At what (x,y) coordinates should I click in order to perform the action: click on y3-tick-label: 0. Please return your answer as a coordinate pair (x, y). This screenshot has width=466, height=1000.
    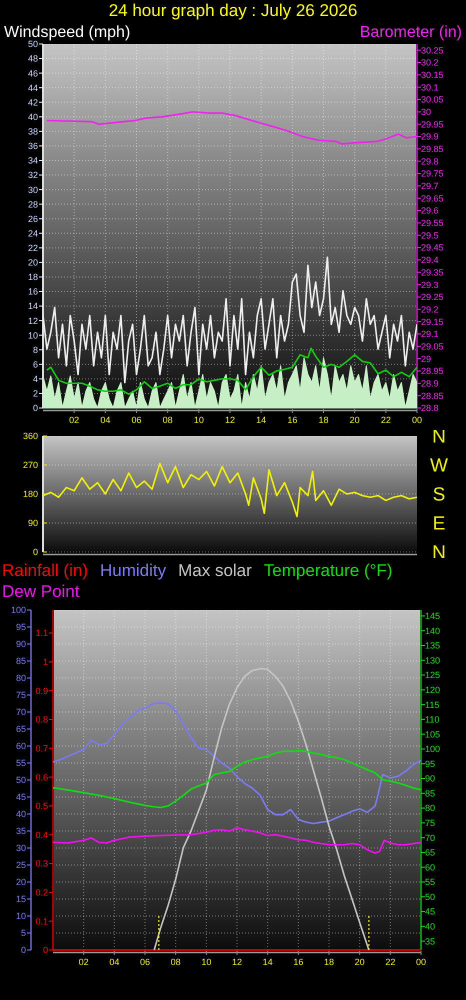
    Looking at the image, I should click on (45, 950).